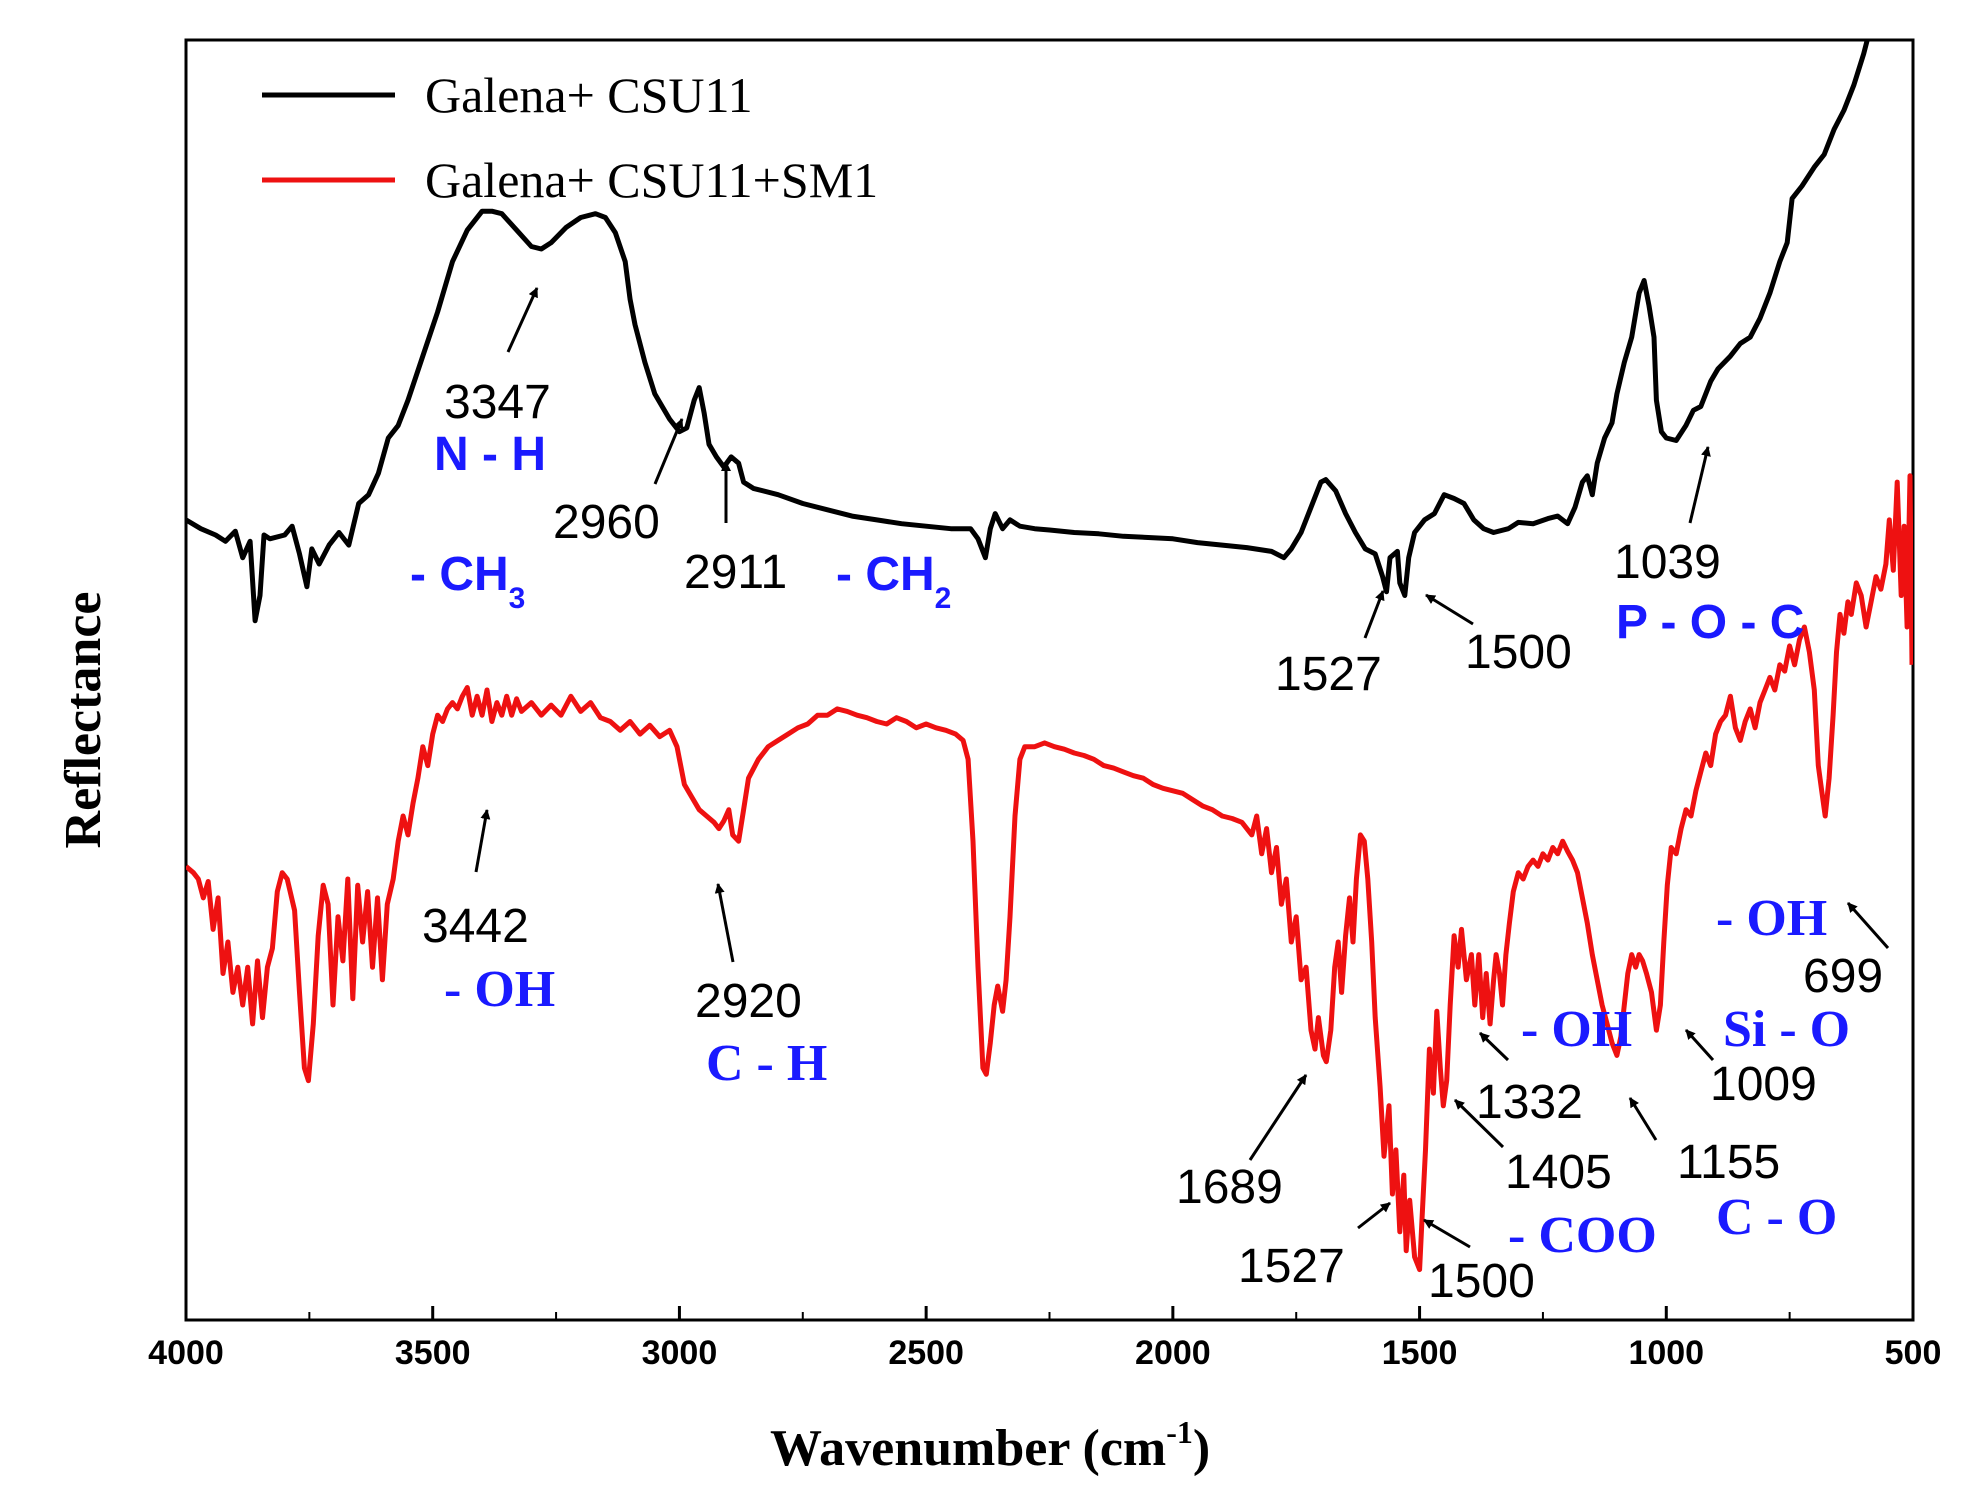 The width and height of the screenshot is (1984, 1503). Describe the element at coordinates (885, 574) in the screenshot. I see `group-label-ch2-main: - CH` at that location.